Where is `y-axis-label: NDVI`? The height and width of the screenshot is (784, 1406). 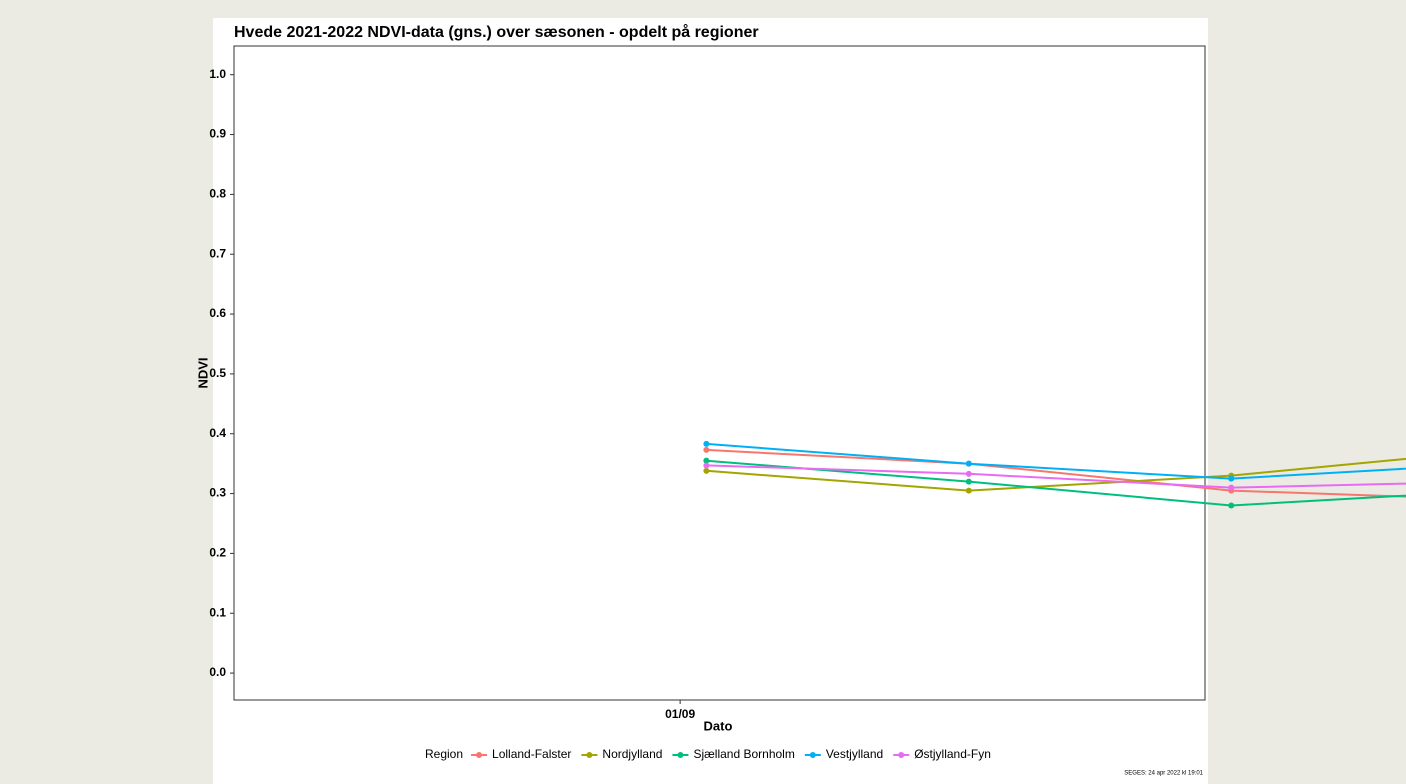
y-axis-label: NDVI is located at coordinates (202, 372).